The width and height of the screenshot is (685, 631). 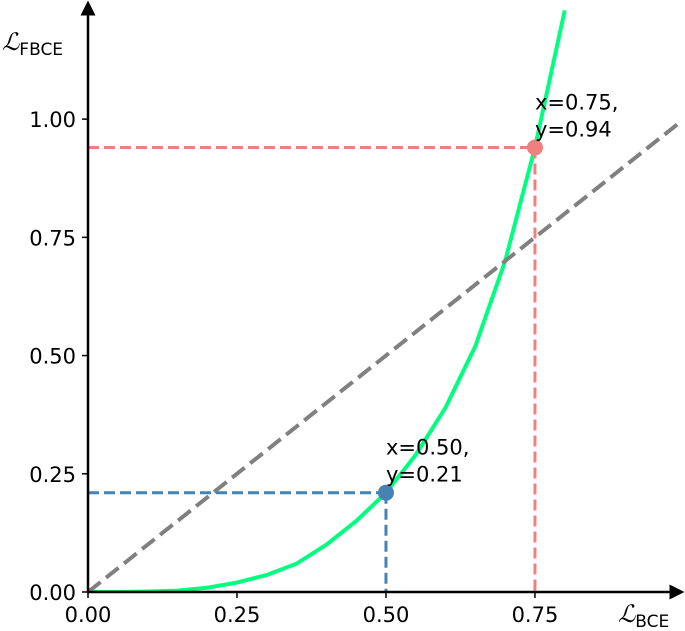 What do you see at coordinates (52, 120) in the screenshot?
I see `y-tick-label: 1.00` at bounding box center [52, 120].